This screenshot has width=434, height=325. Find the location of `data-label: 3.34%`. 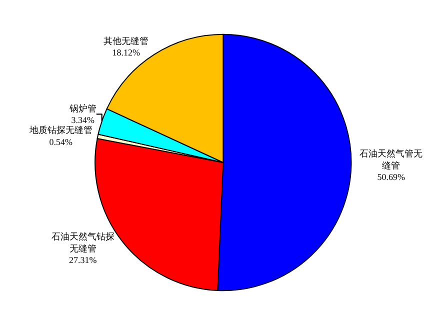

data-label: 3.34% is located at coordinates (83, 120).